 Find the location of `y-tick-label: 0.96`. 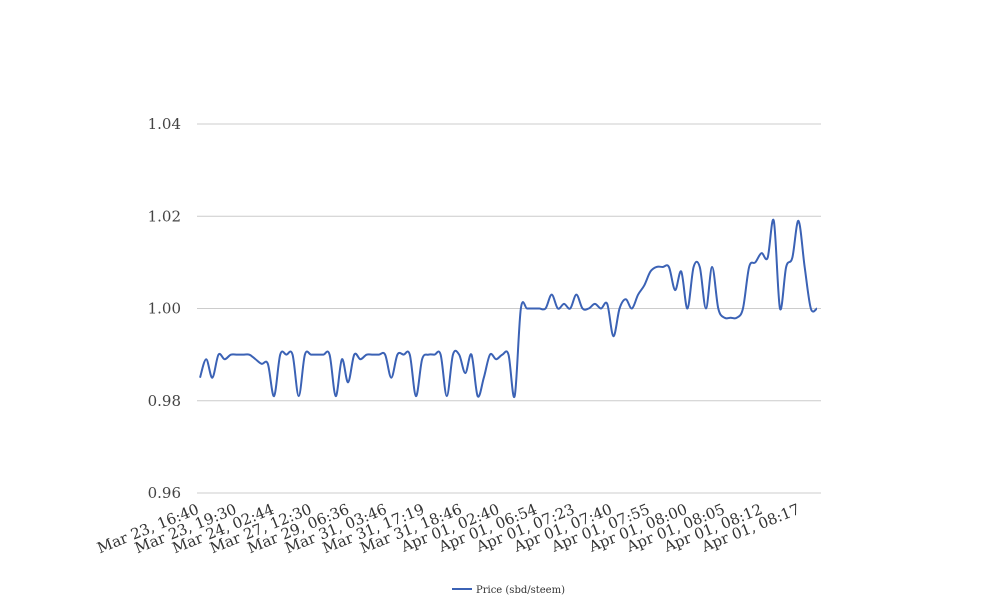

y-tick-label: 0.96 is located at coordinates (164, 493).